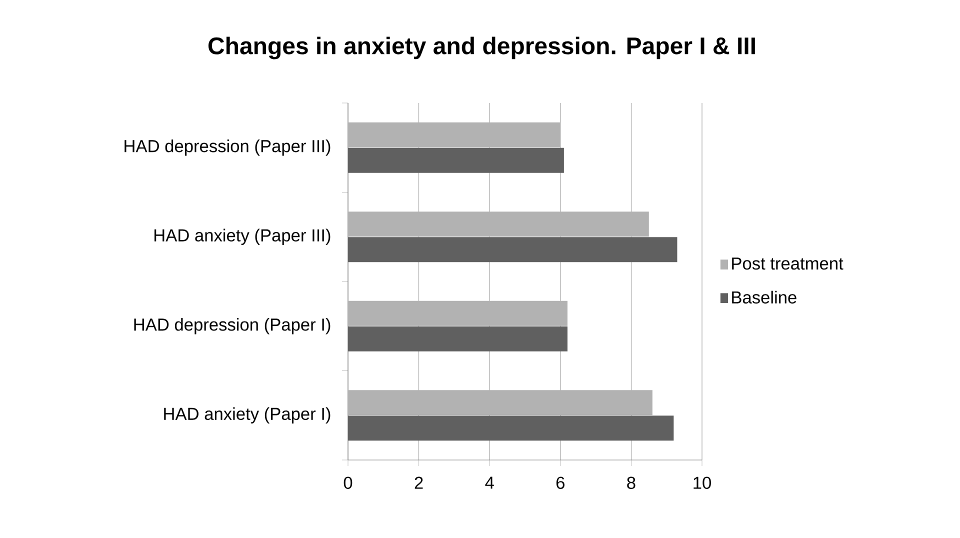 The width and height of the screenshot is (960, 538). Describe the element at coordinates (227, 148) in the screenshot. I see `y-tick-label: HAD depression (Paper III)` at that location.